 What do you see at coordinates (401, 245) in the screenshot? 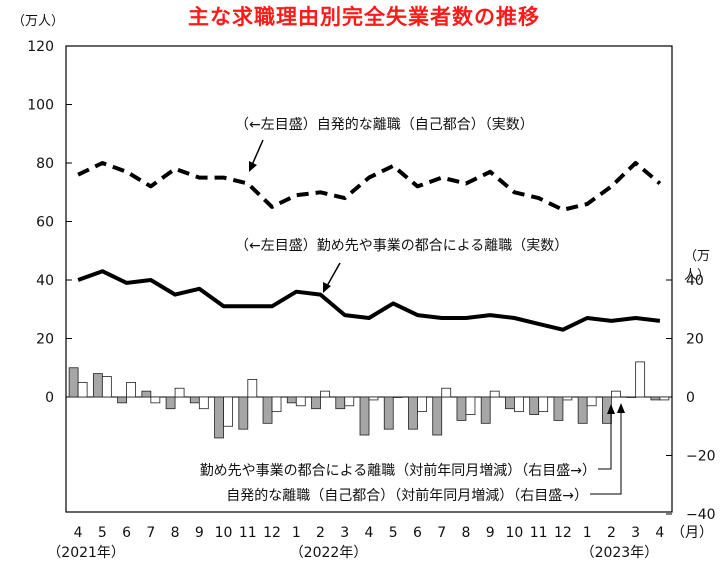
I see `annotation-jigyou-actual: （←左目盛）勤め先や事業の都合による離職（実数）` at bounding box center [401, 245].